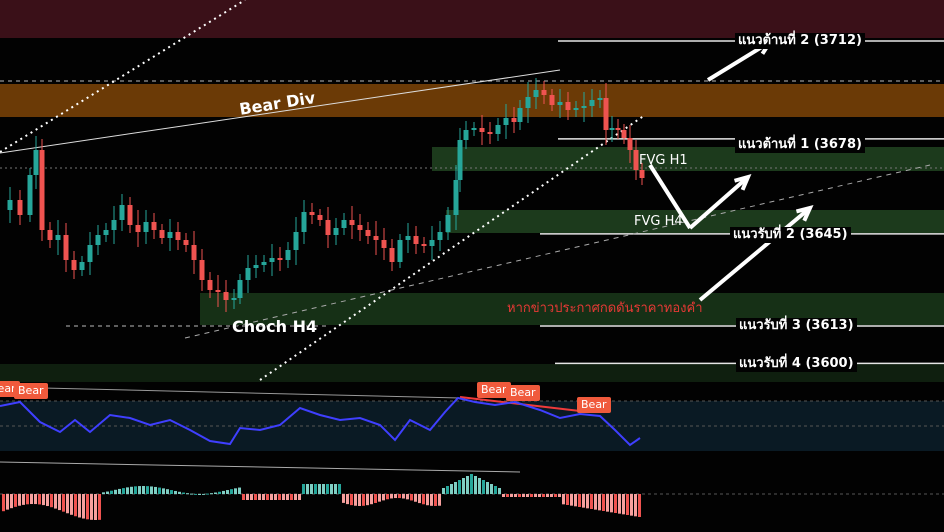 This screenshot has height=532, width=944. Describe the element at coordinates (800, 41) in the screenshot. I see `resistance-2-label: แนวต้านที่ 2 (3712)` at that location.